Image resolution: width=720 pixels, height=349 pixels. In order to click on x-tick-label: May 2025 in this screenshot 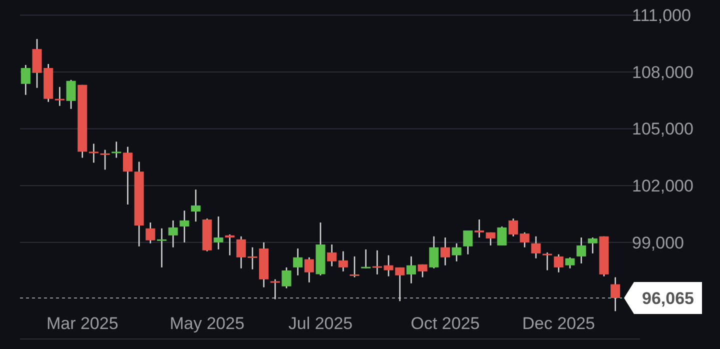, I will do `click(207, 323)`.